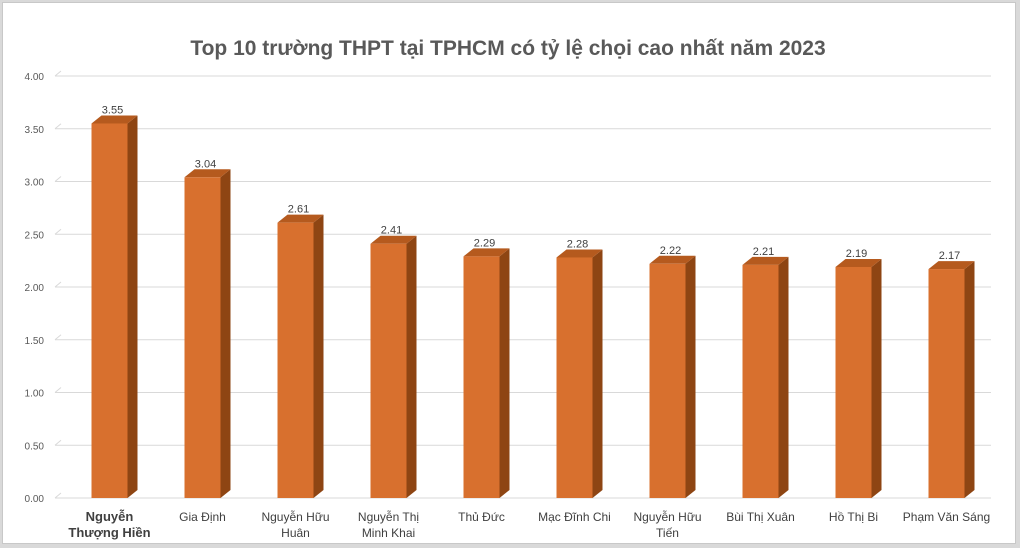  I want to click on data-label: 2.19, so click(856, 254).